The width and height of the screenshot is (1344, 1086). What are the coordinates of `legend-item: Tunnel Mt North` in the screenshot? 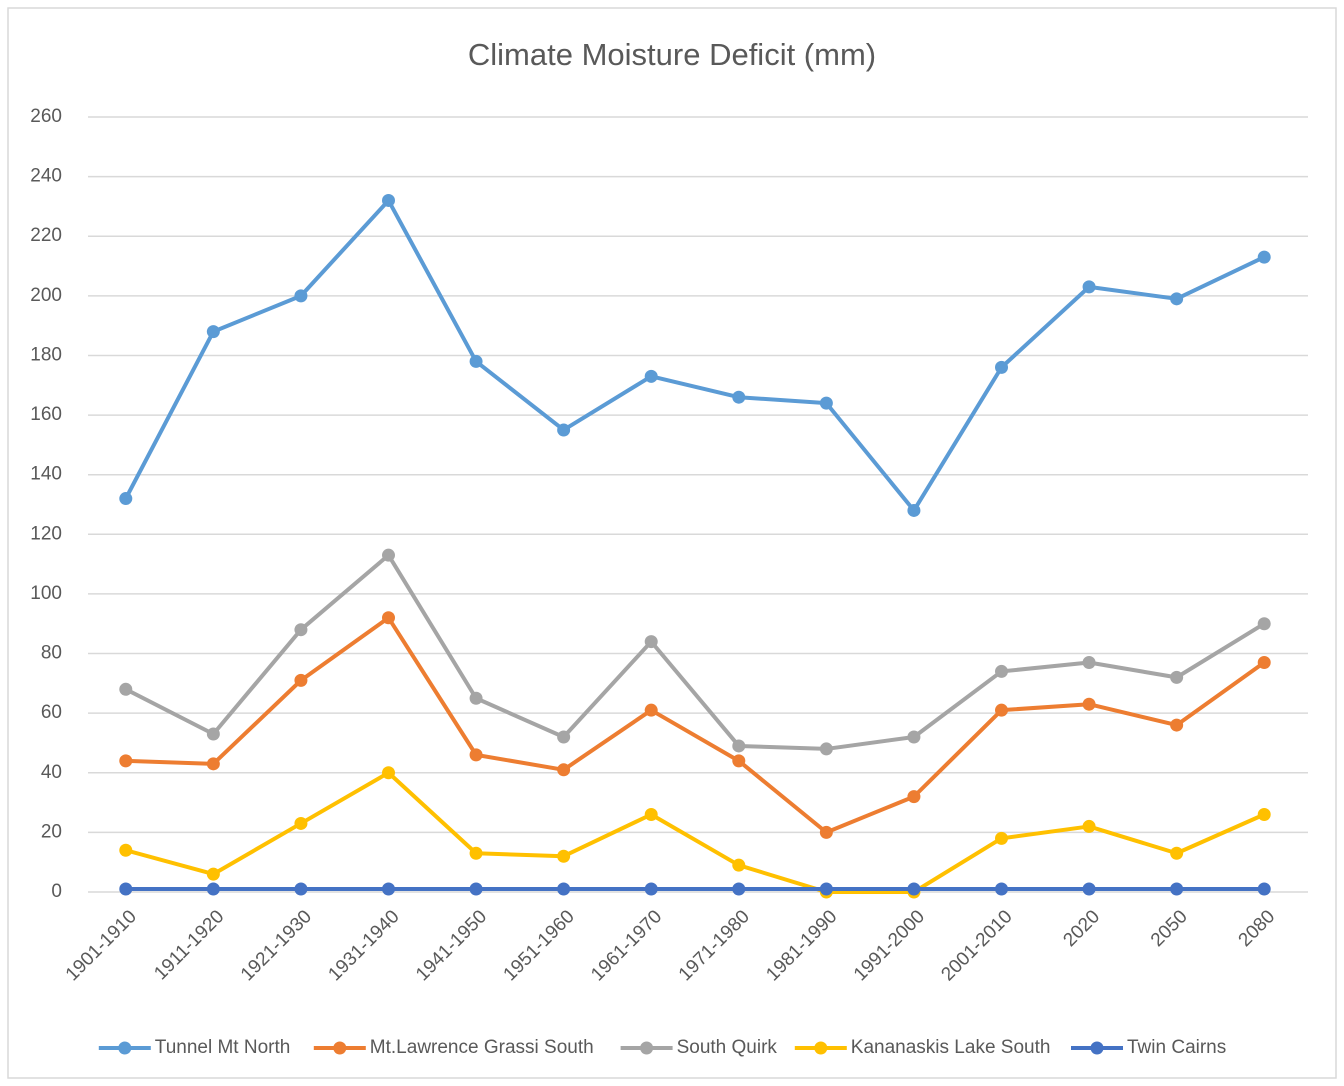 It's located at (194, 1047).